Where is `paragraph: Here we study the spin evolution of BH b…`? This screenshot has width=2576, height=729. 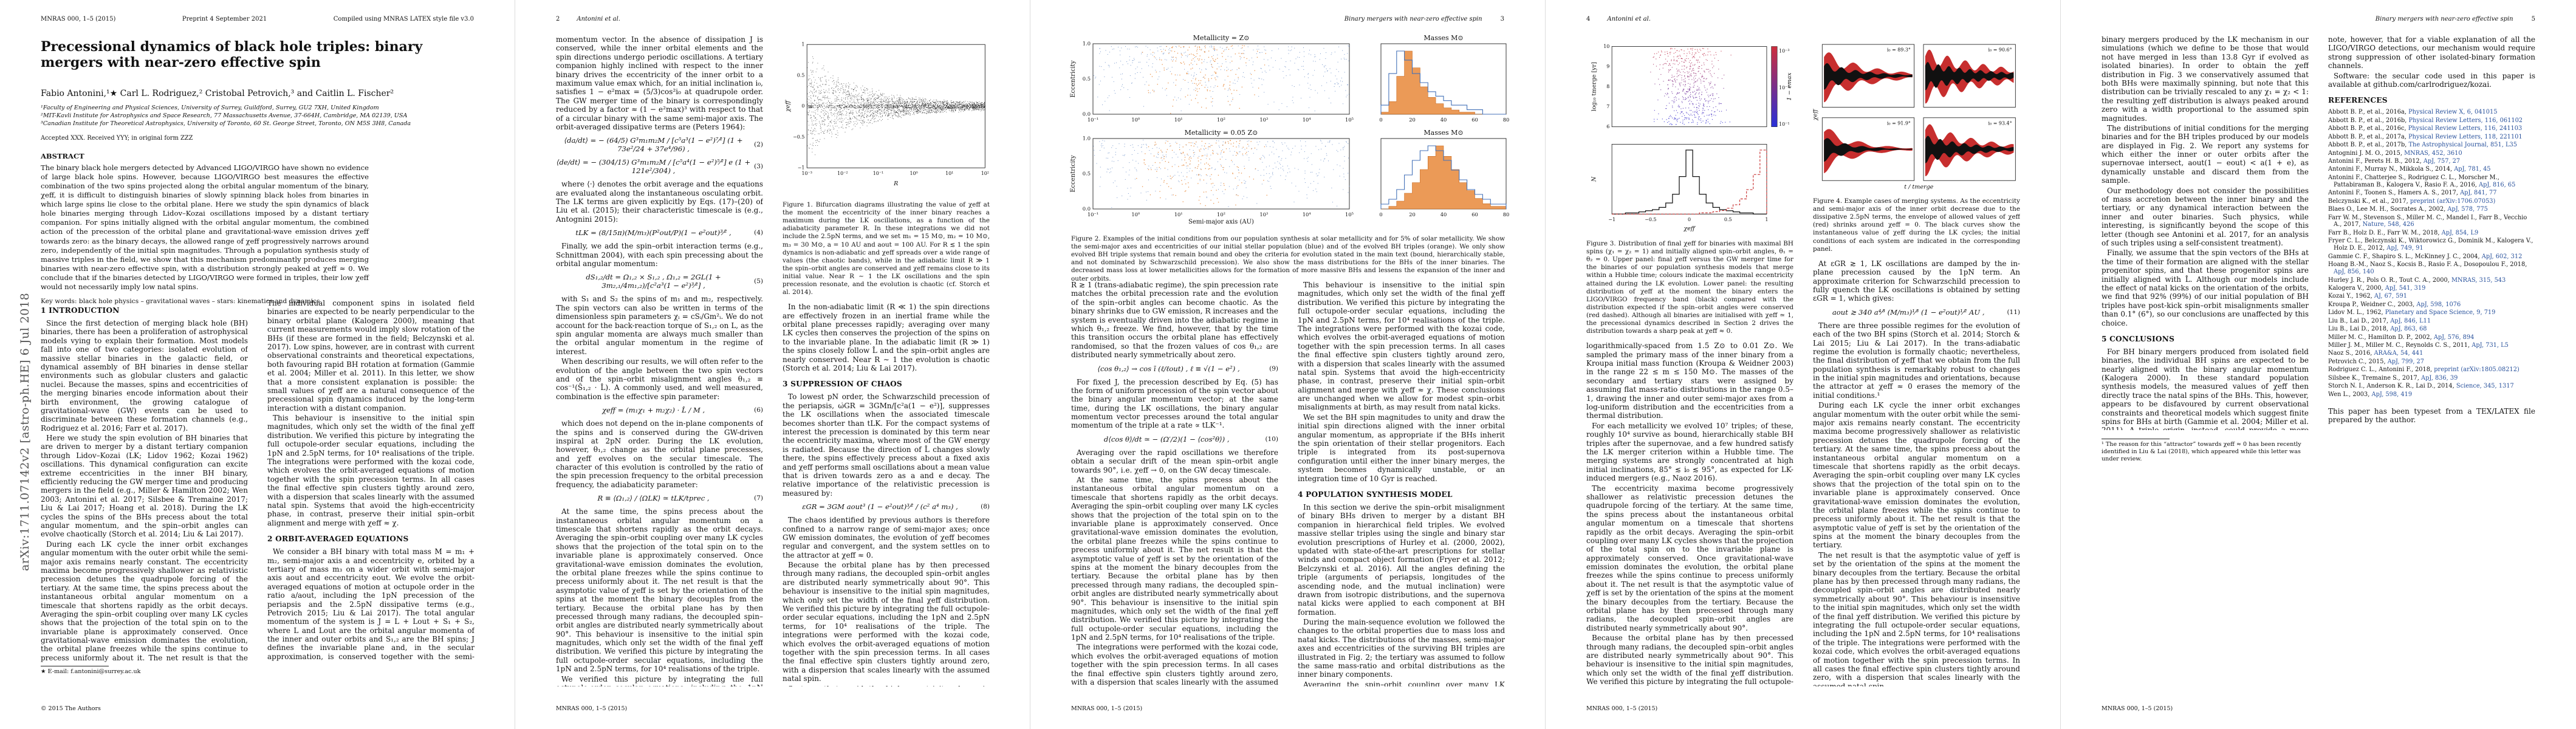
paragraph: Here we study the spin evolution of BH b… is located at coordinates (144, 487).